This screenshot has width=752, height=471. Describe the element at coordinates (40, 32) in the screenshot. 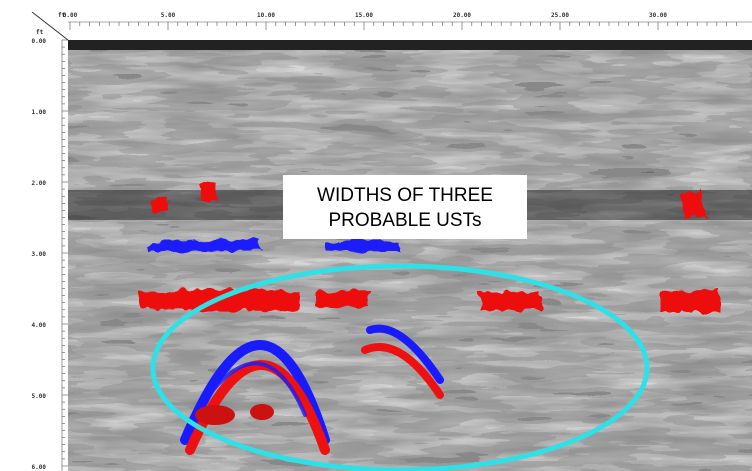

I see `y-unit: ft` at that location.